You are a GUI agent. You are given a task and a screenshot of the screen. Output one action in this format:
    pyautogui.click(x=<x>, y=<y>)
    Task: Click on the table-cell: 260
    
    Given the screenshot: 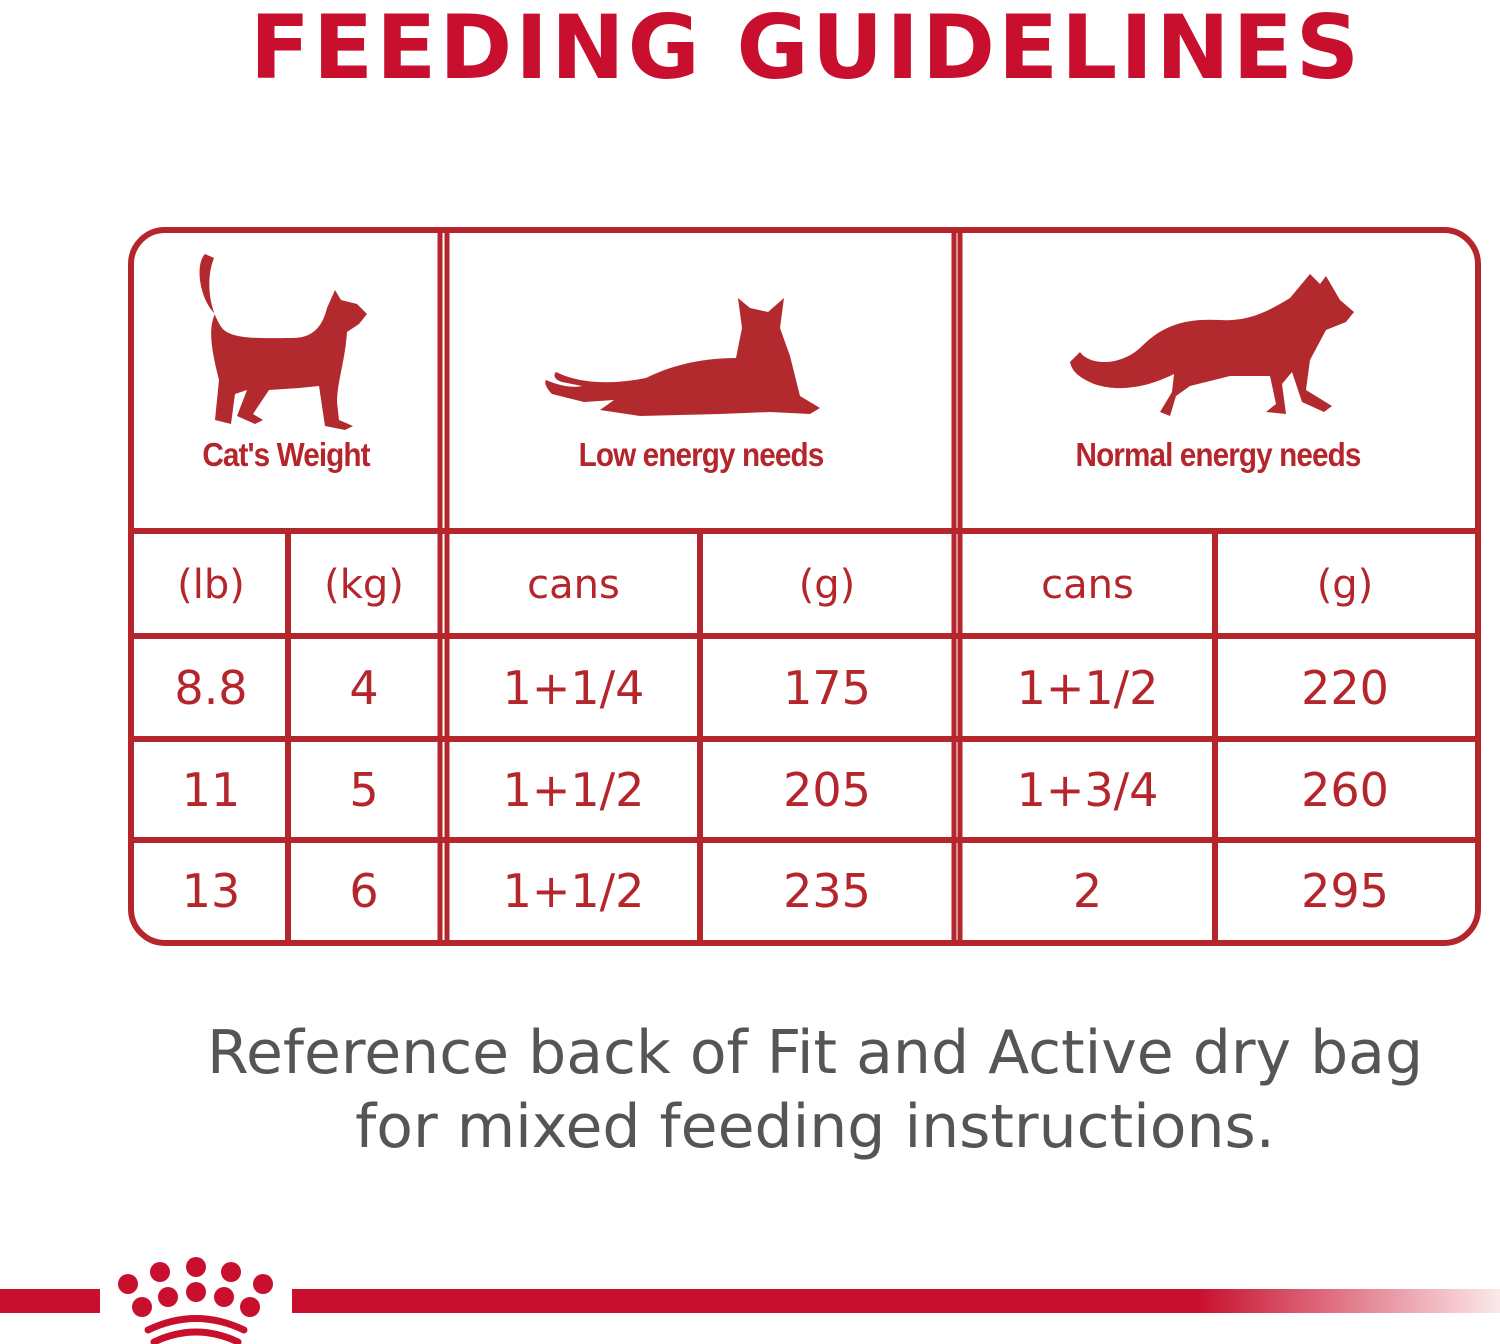 What is the action you would take?
    pyautogui.click(x=1345, y=789)
    